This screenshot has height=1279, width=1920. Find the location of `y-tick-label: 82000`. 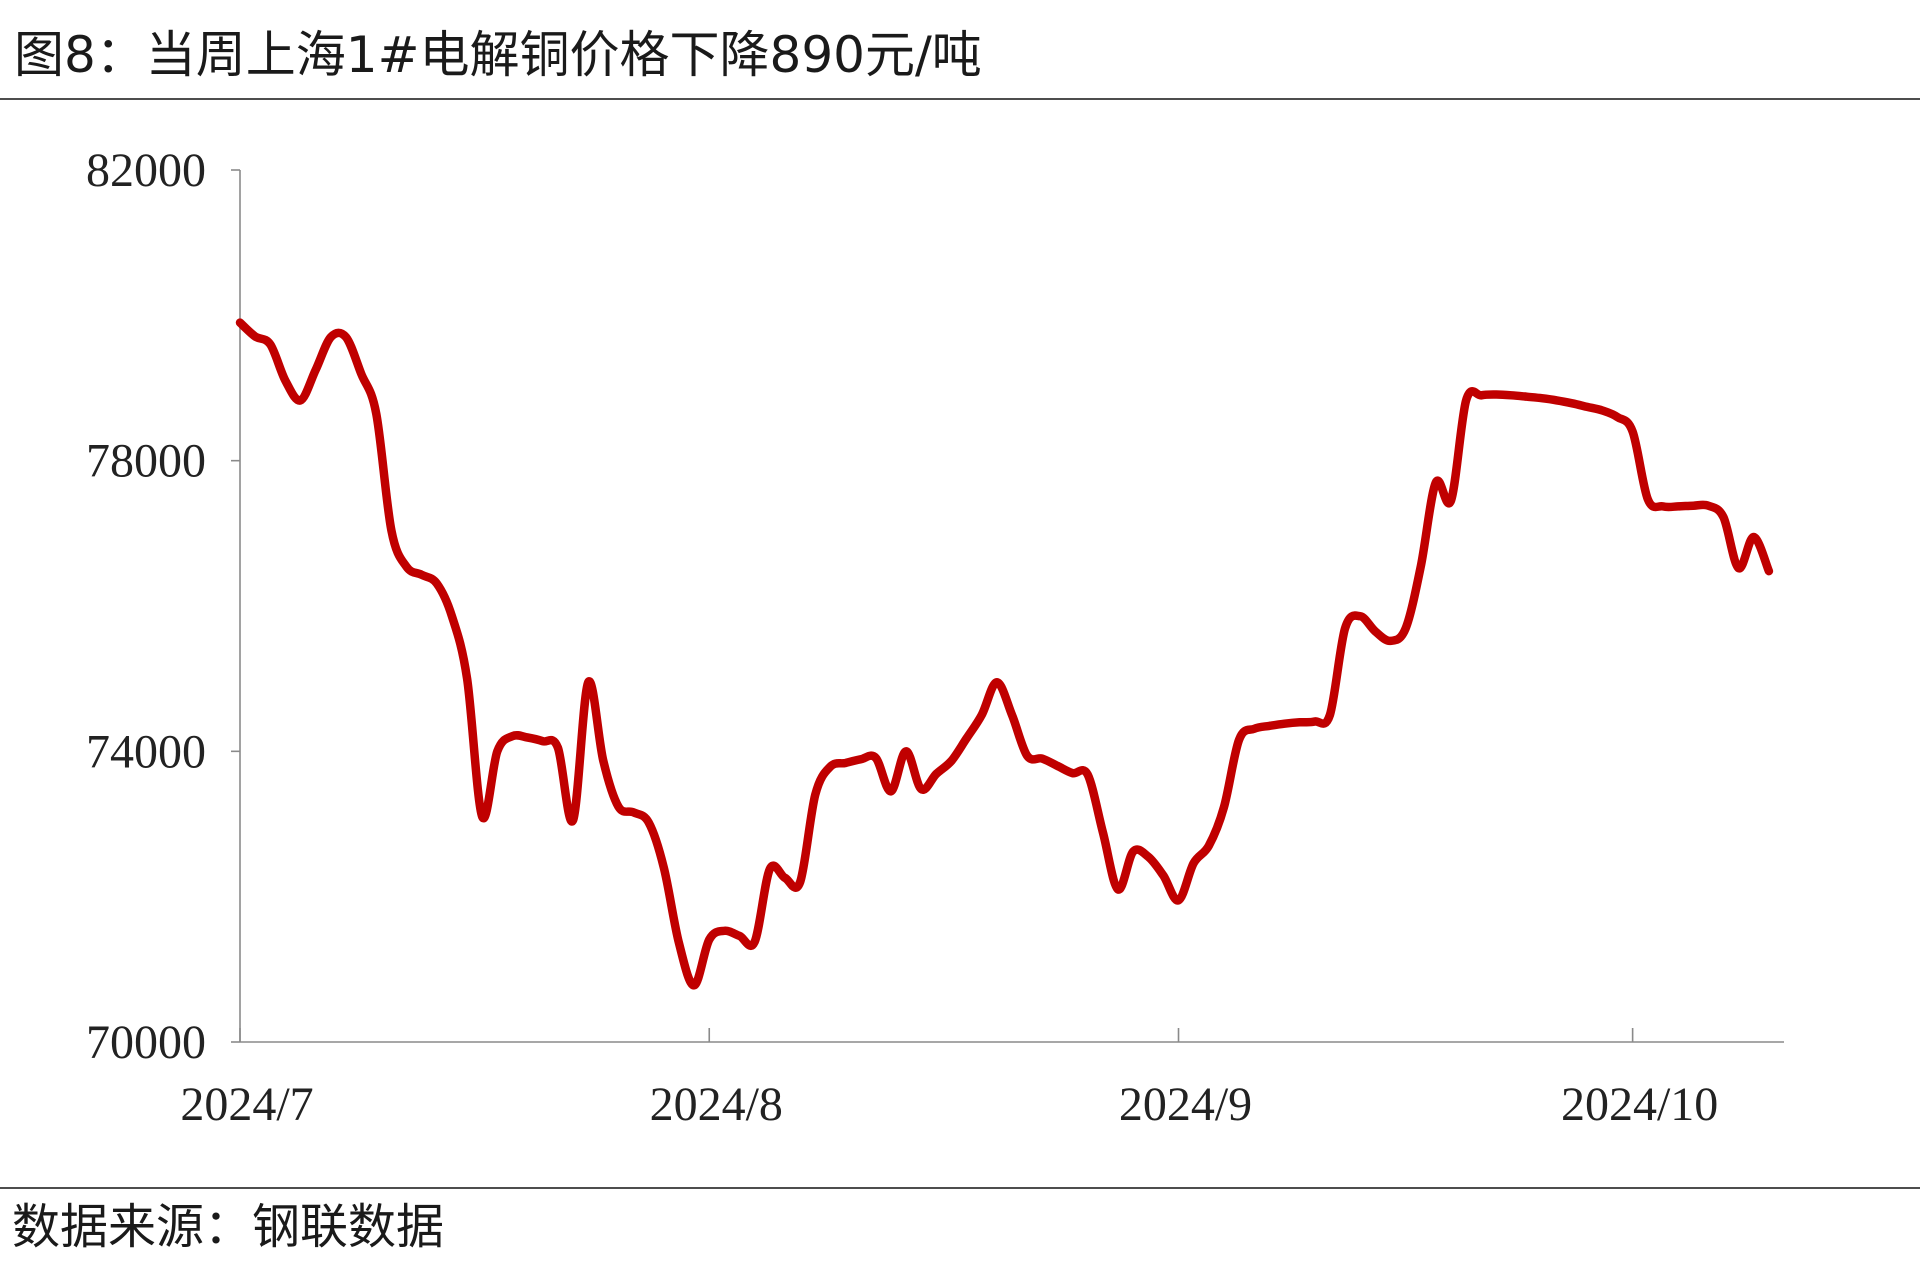

y-tick-label: 82000 is located at coordinates (146, 170).